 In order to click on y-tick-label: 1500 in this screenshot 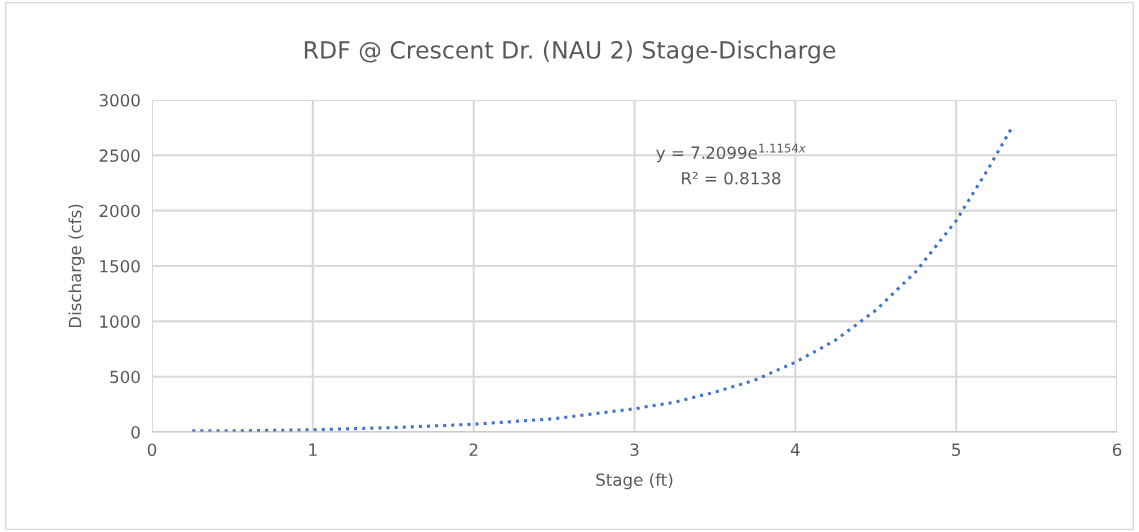, I will do `click(120, 266)`.